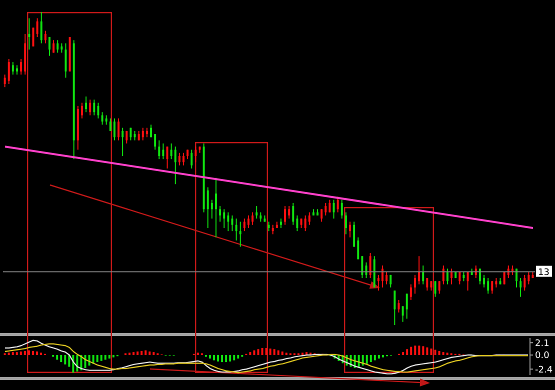 The height and width of the screenshot is (390, 555). Describe the element at coordinates (544, 273) in the screenshot. I see `text: 13` at that location.